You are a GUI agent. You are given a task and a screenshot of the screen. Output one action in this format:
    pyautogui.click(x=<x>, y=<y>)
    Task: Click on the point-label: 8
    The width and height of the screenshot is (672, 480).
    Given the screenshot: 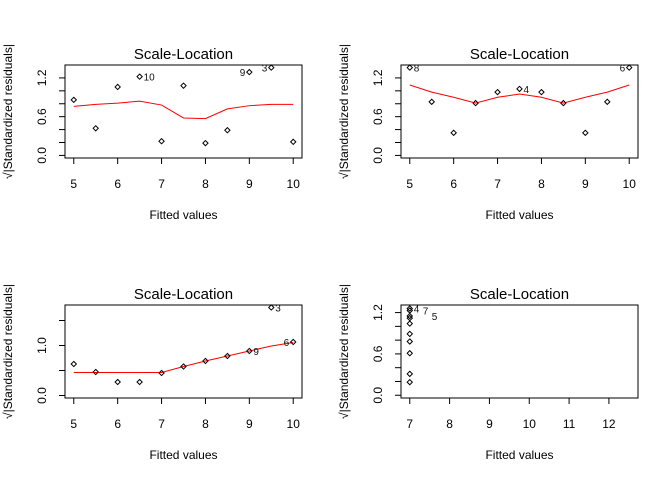 What is the action you would take?
    pyautogui.click(x=417, y=69)
    